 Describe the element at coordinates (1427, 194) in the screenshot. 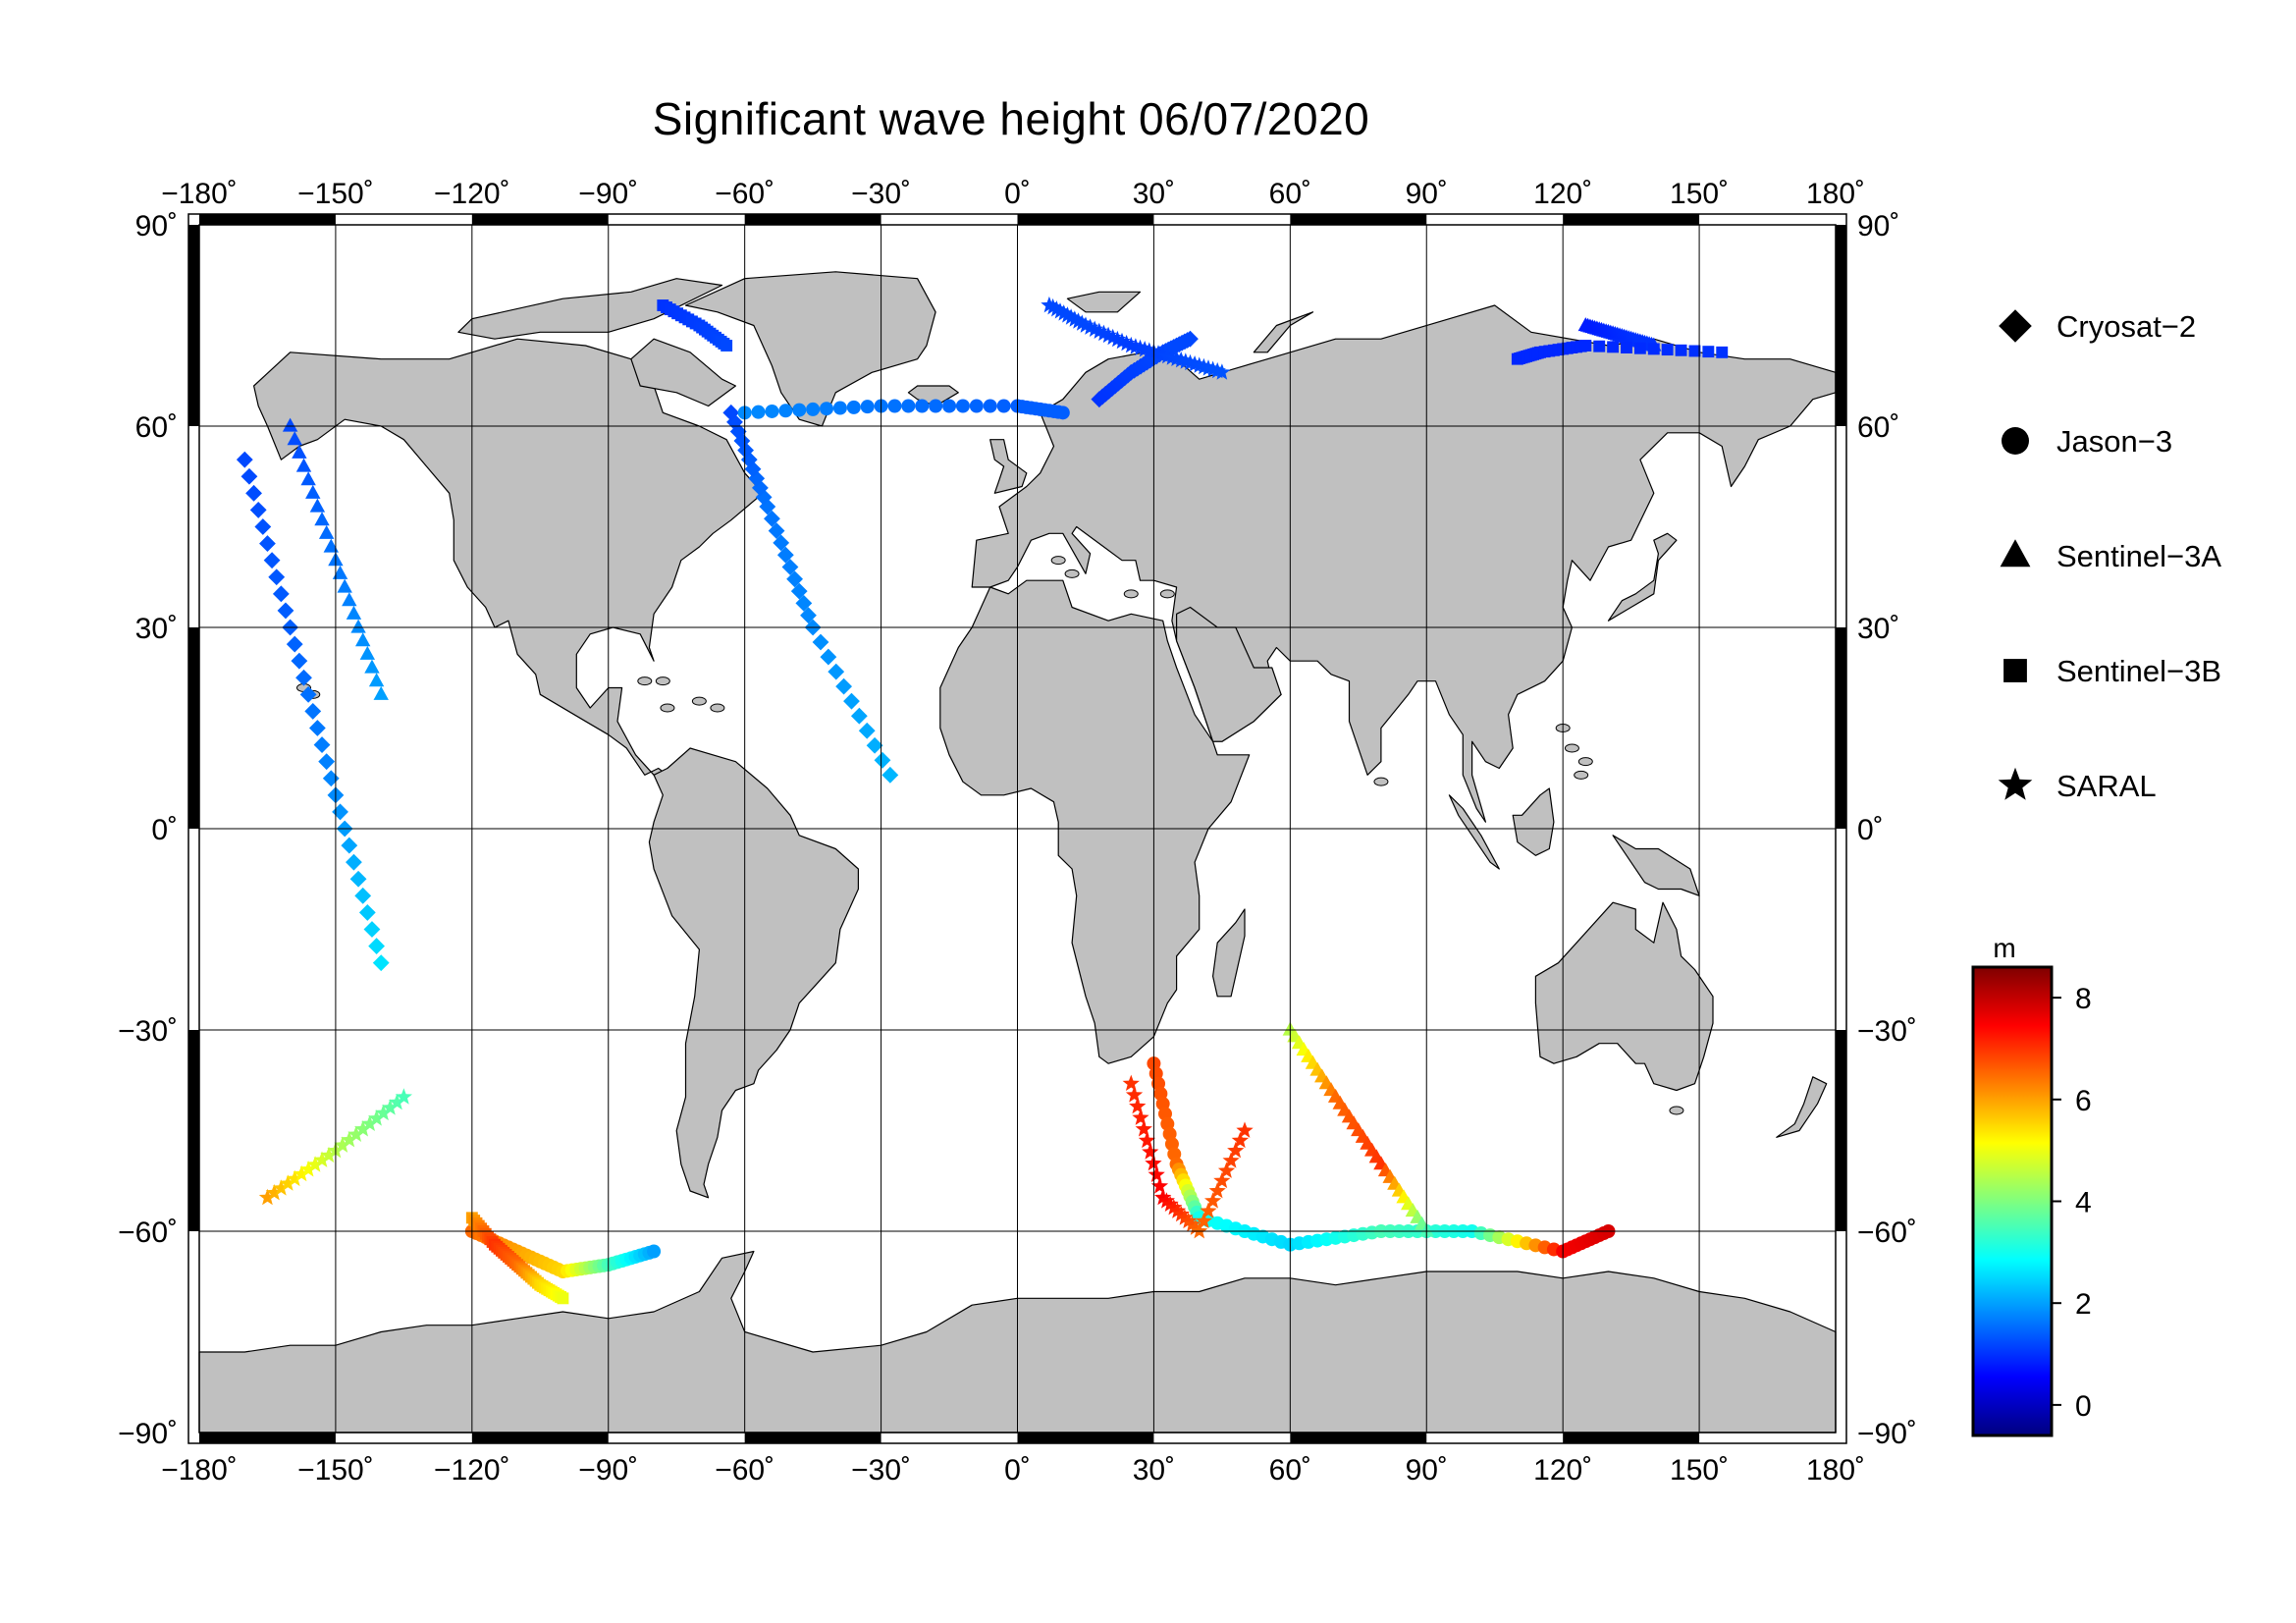

I see `lon-tick-label-top: 90˚` at that location.